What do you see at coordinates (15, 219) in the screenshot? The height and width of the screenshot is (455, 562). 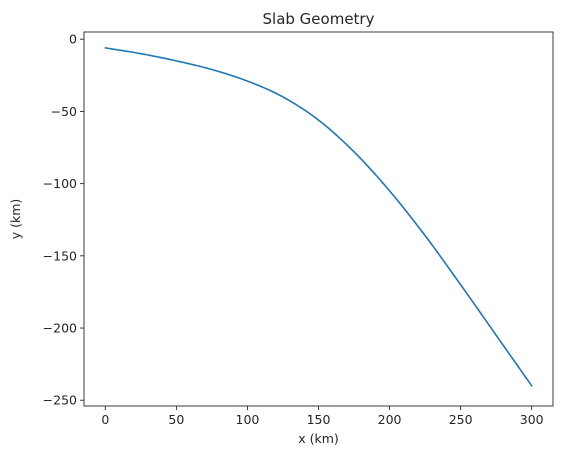 I see `y-axis-label: y (km)` at bounding box center [15, 219].